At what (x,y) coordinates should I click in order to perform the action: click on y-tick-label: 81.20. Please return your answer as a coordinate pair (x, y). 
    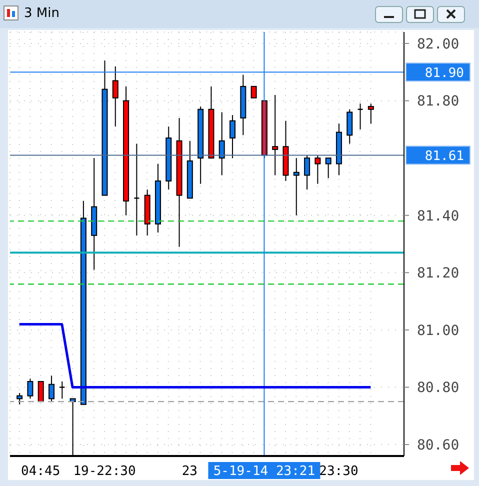
    Looking at the image, I should click on (438, 274).